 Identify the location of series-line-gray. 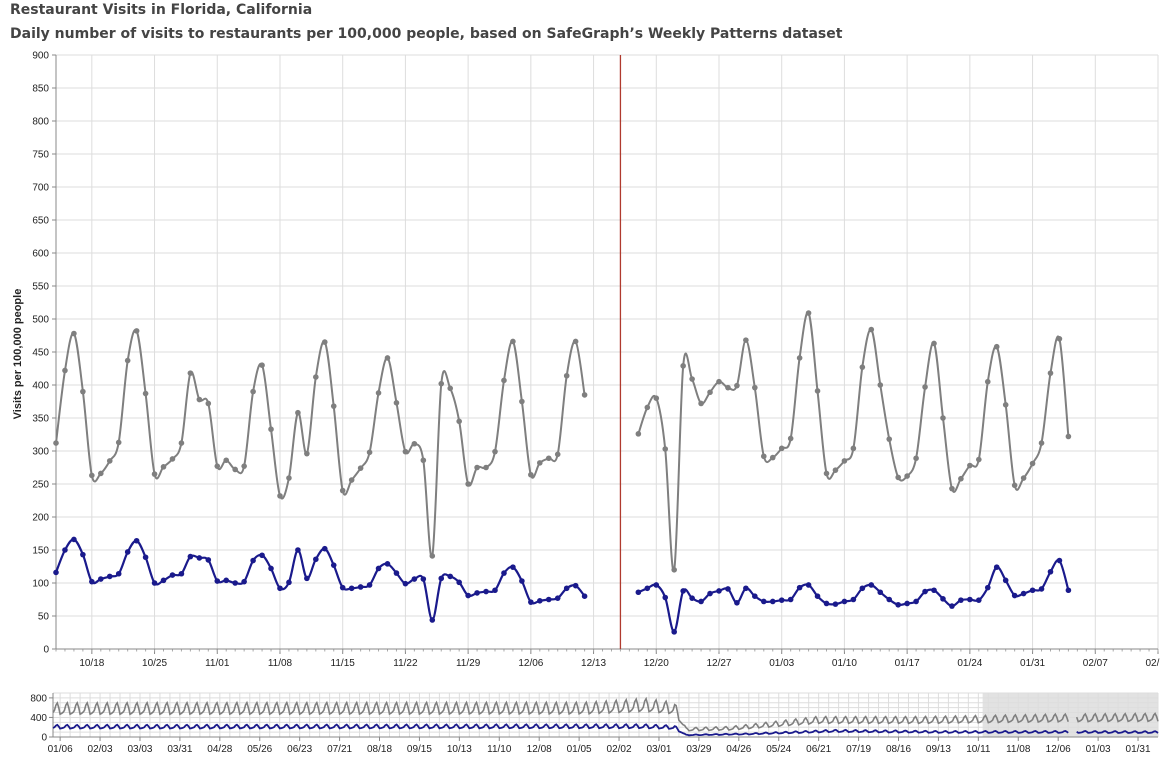
(320, 443).